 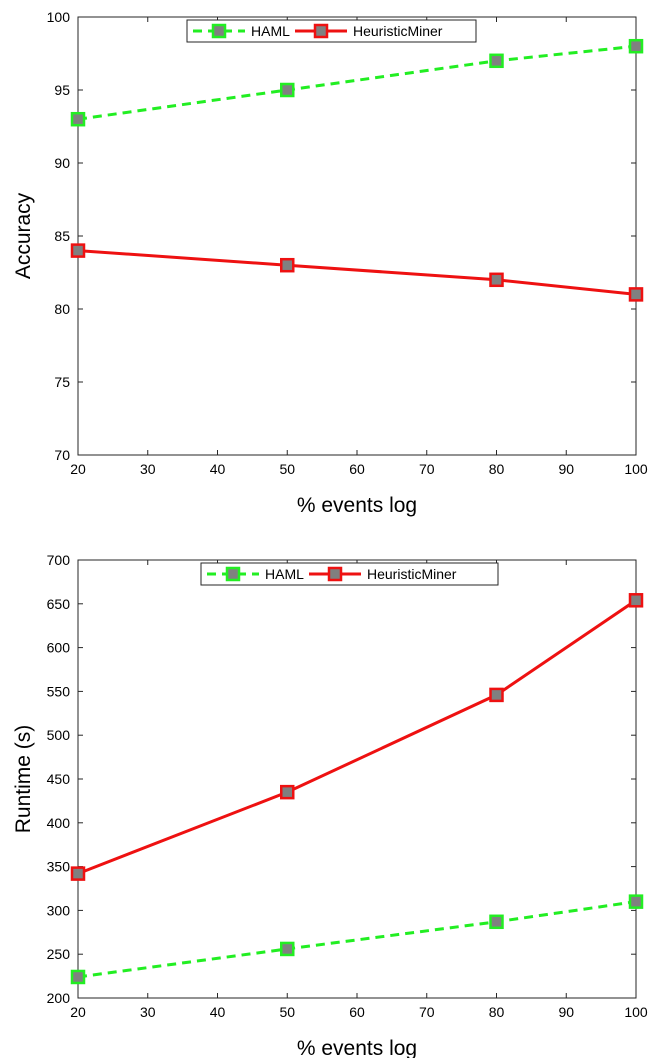 What do you see at coordinates (62, 309) in the screenshot?
I see `y-tick-label: 80` at bounding box center [62, 309].